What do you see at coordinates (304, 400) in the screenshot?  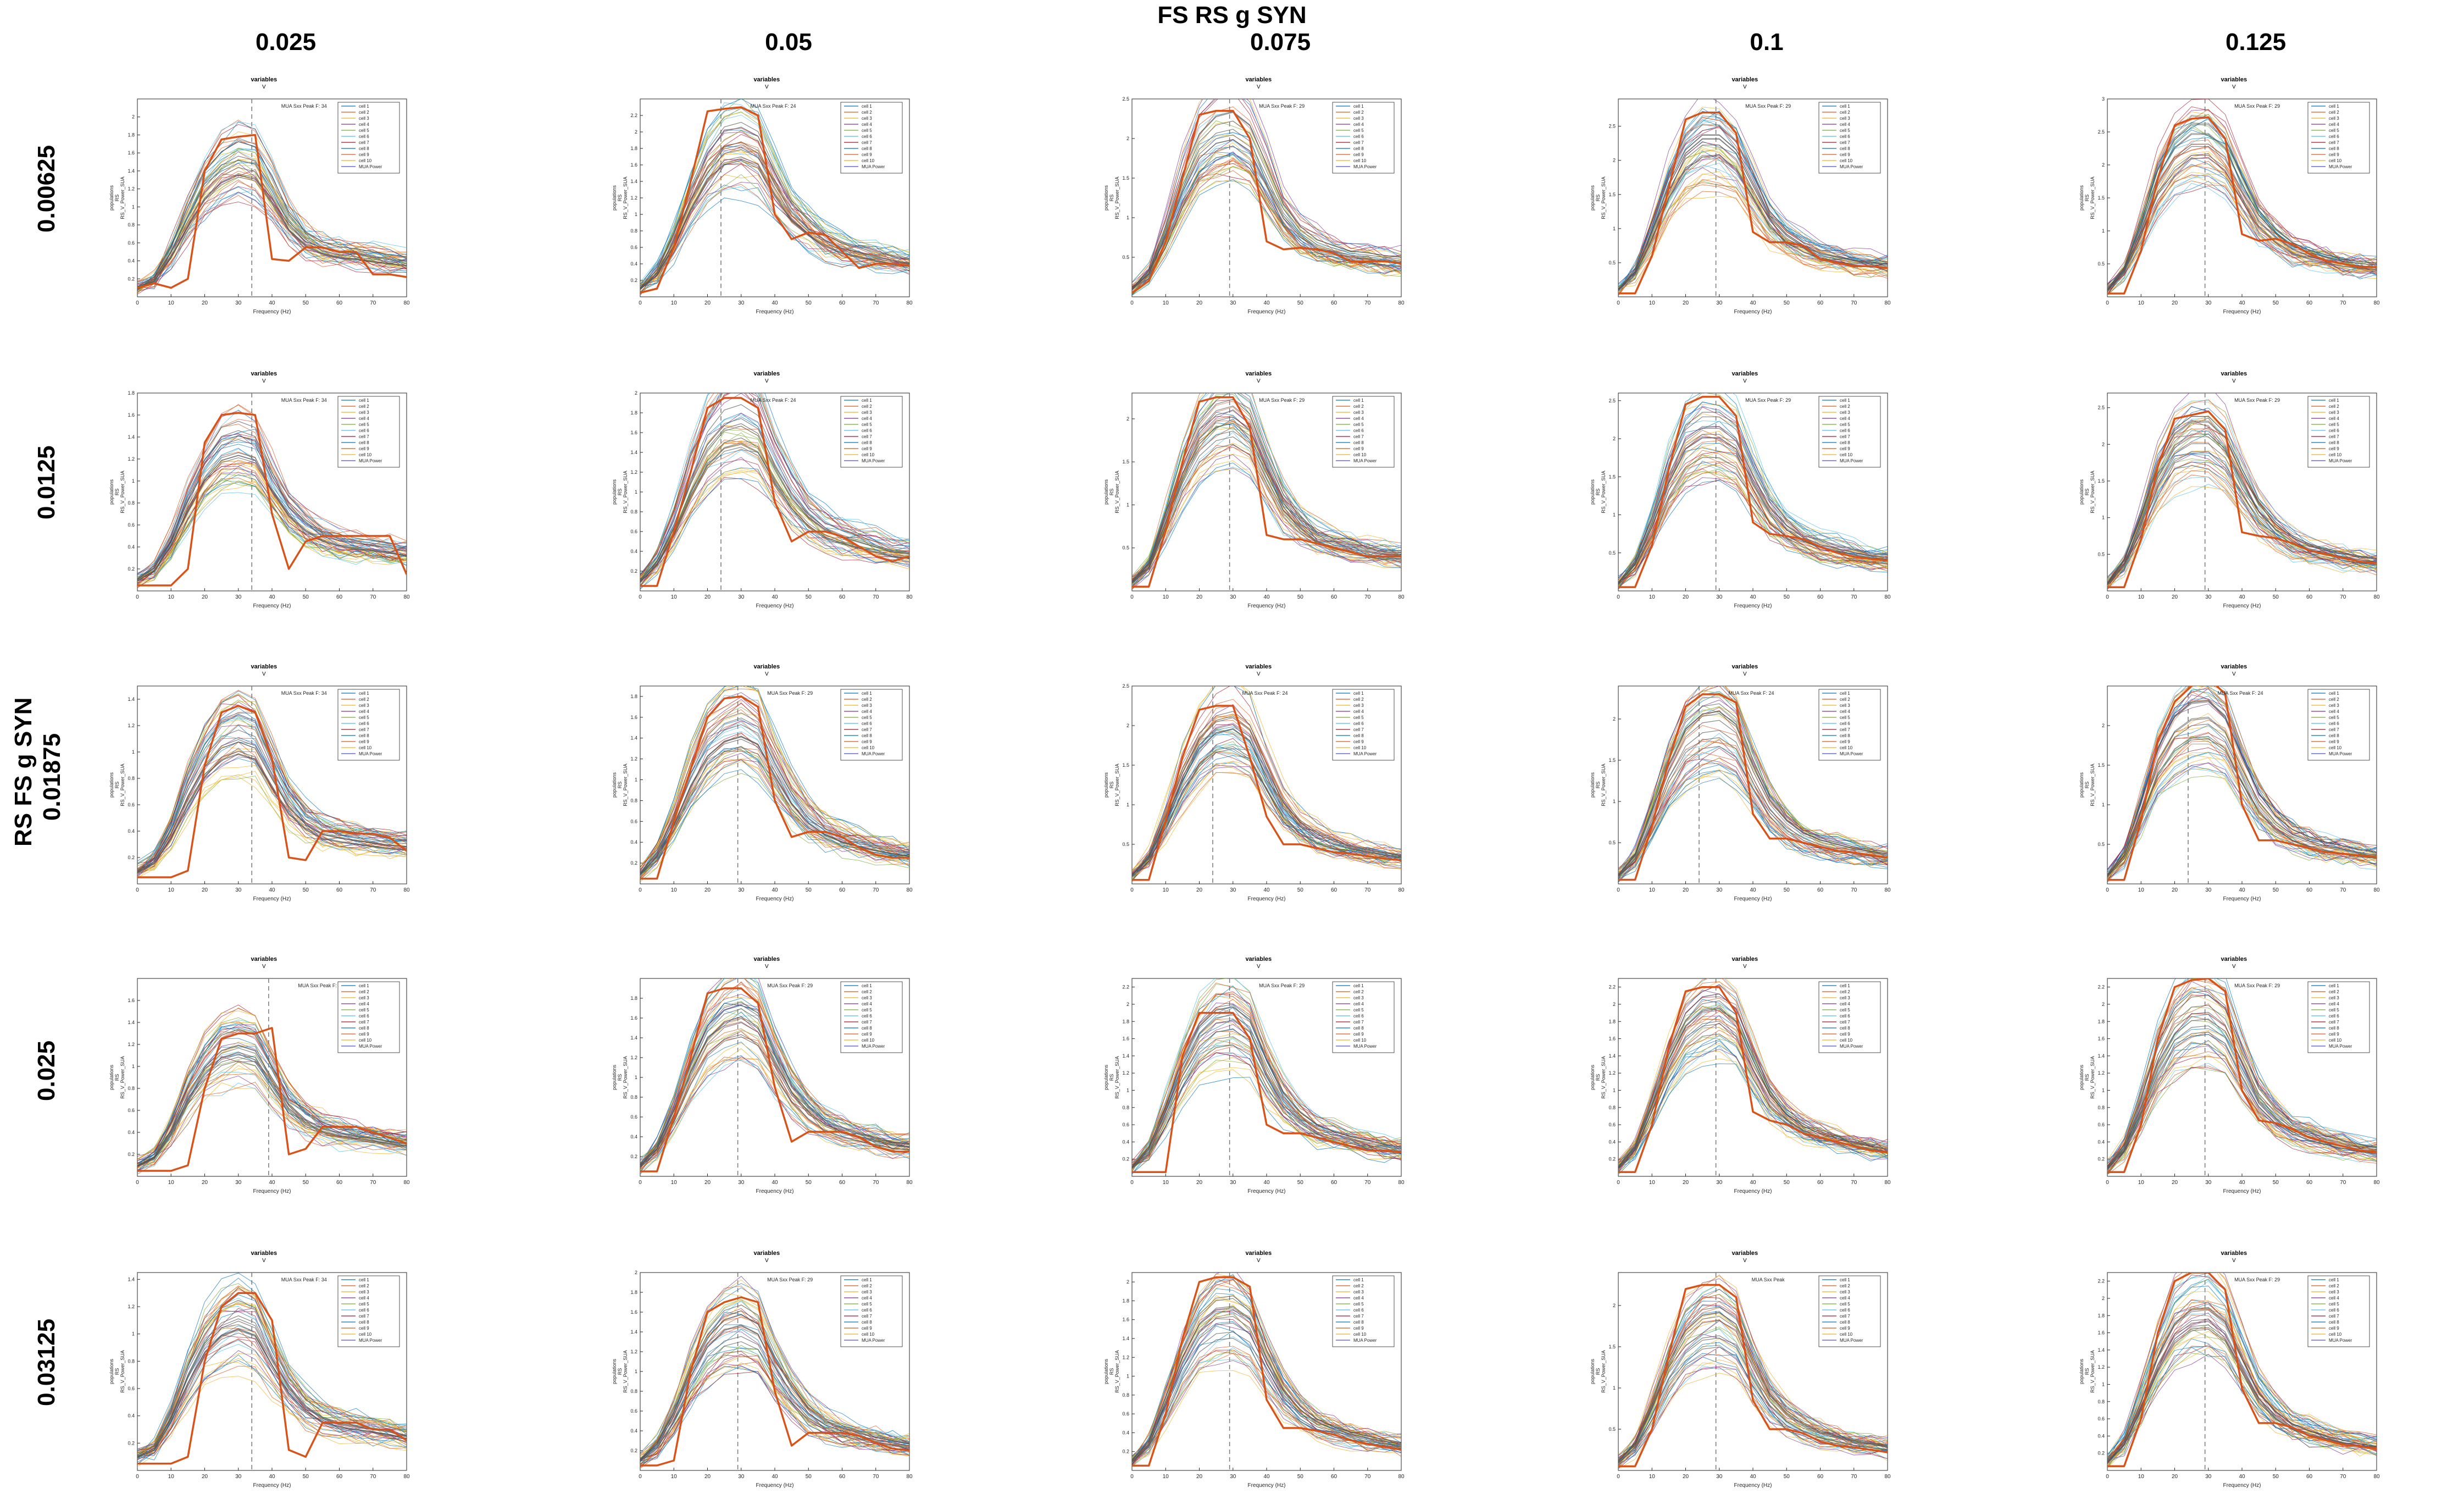 I see `peak-annotation: MUA Sxx Peak F: 34` at bounding box center [304, 400].